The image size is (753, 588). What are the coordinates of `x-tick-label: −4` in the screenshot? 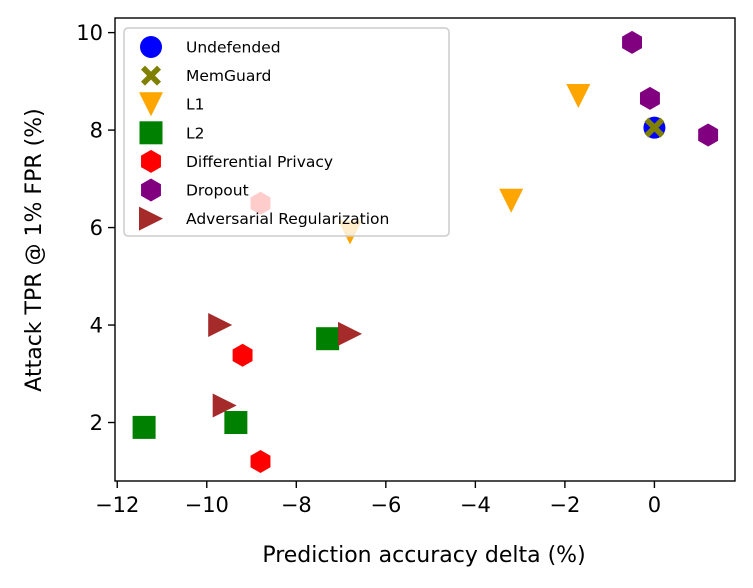 It's located at (475, 505).